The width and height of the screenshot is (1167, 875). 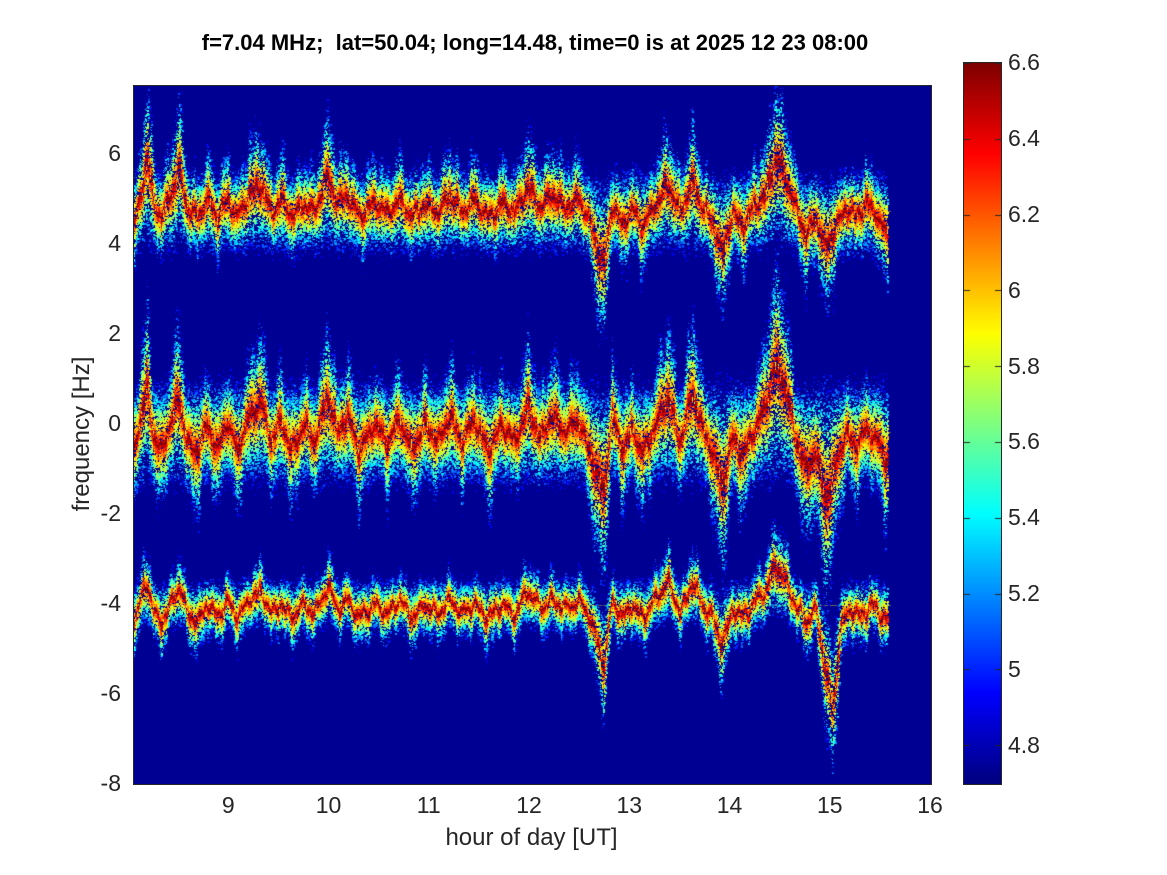 What do you see at coordinates (110, 602) in the screenshot?
I see `y-tick-label: -4` at bounding box center [110, 602].